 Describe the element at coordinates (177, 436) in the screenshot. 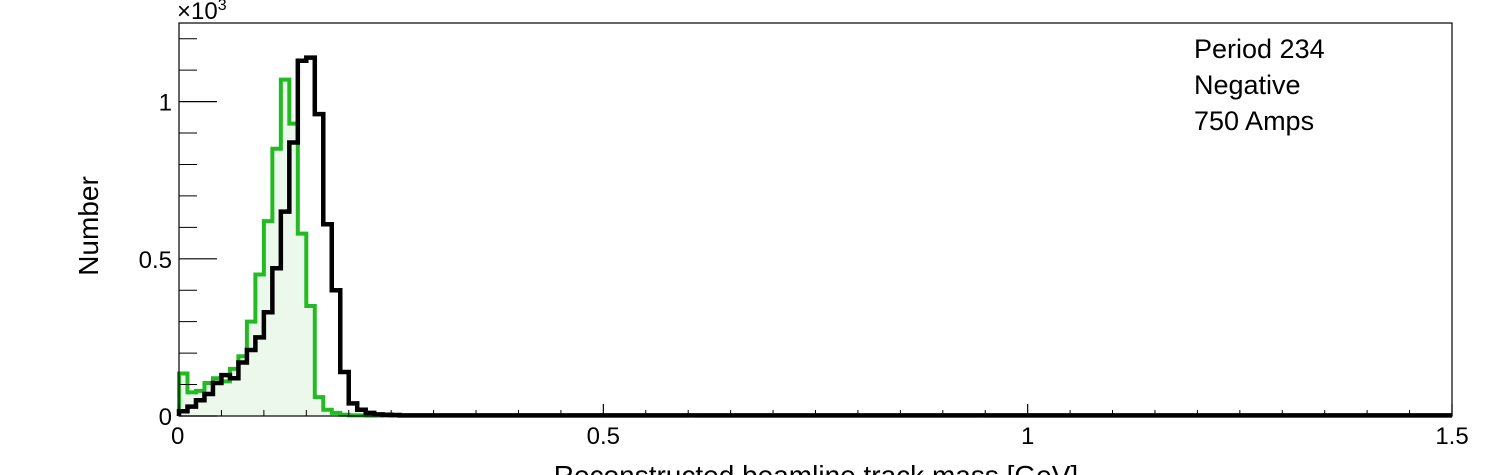

I see `x-tick-label: 0` at that location.